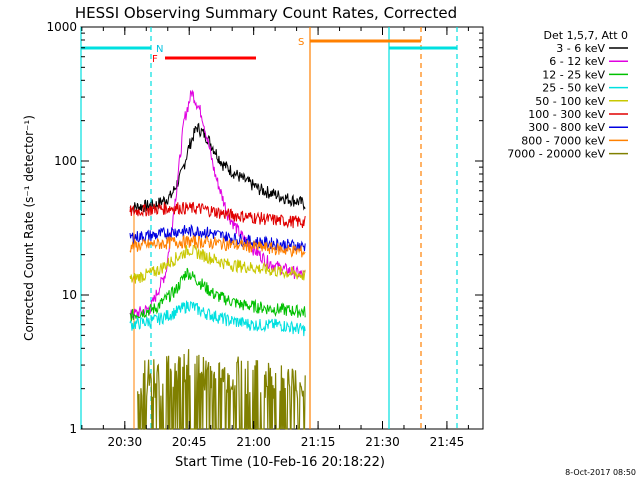  What do you see at coordinates (301, 42) in the screenshot?
I see `annotation-s: S` at bounding box center [301, 42].